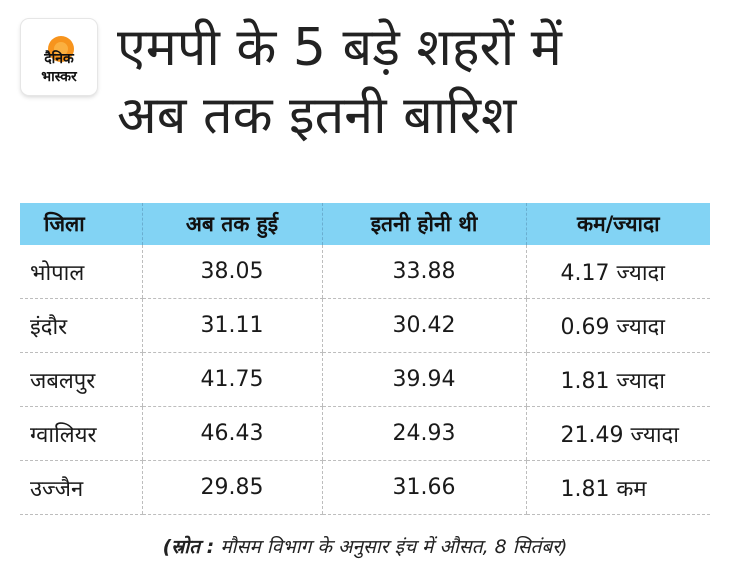  I want to click on cell-expected: 31.66, so click(423, 487).